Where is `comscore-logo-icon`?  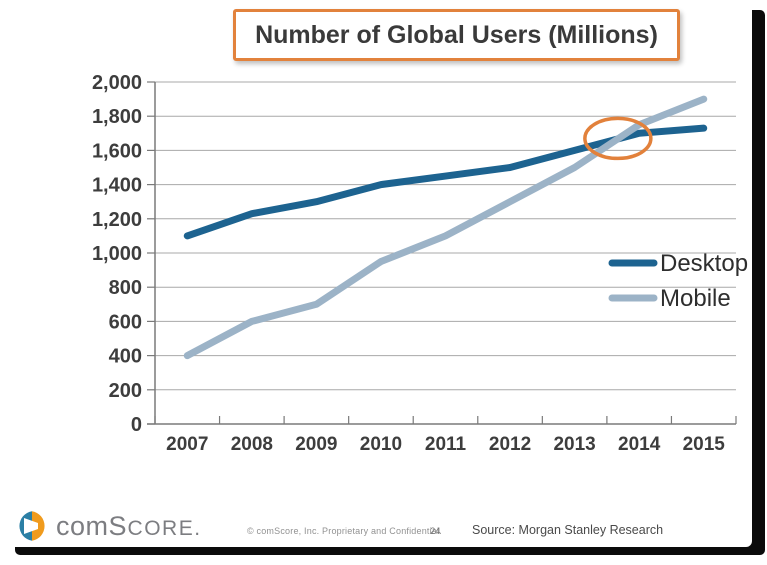 comscore-logo-icon is located at coordinates (32, 526).